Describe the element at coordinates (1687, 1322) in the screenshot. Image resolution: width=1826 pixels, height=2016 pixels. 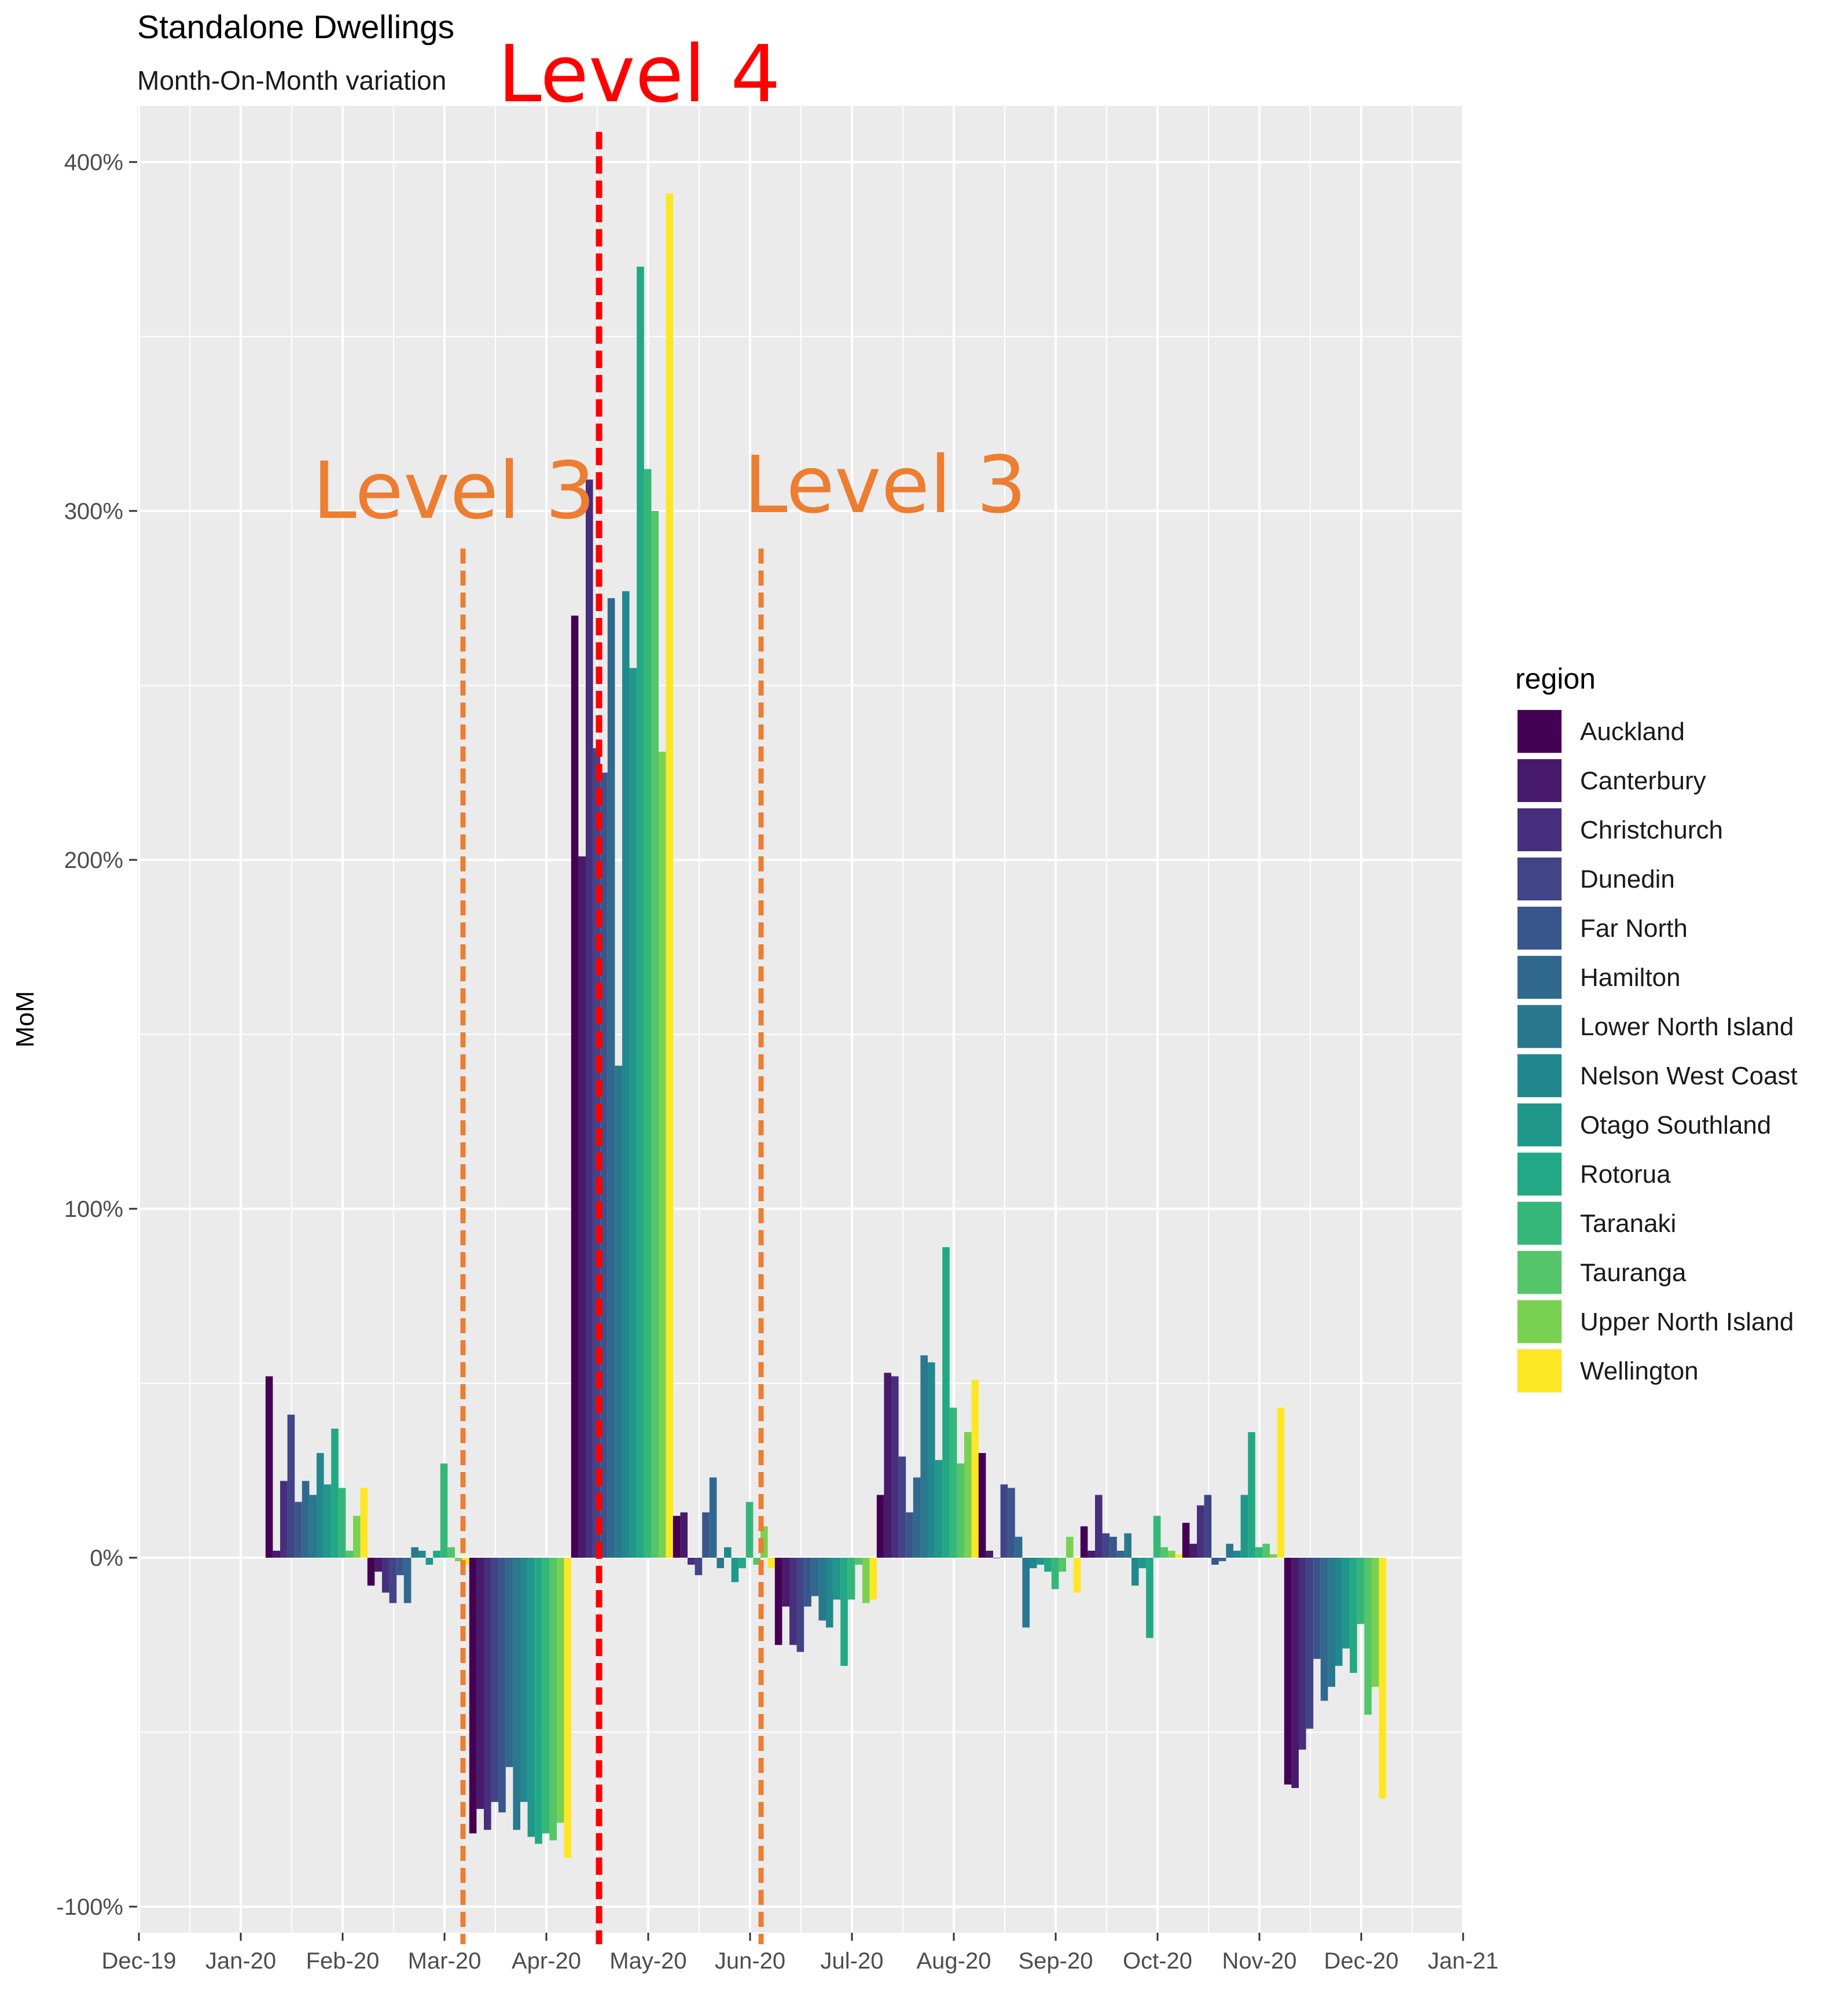
I see `legend-item-label: Upper North Island` at that location.